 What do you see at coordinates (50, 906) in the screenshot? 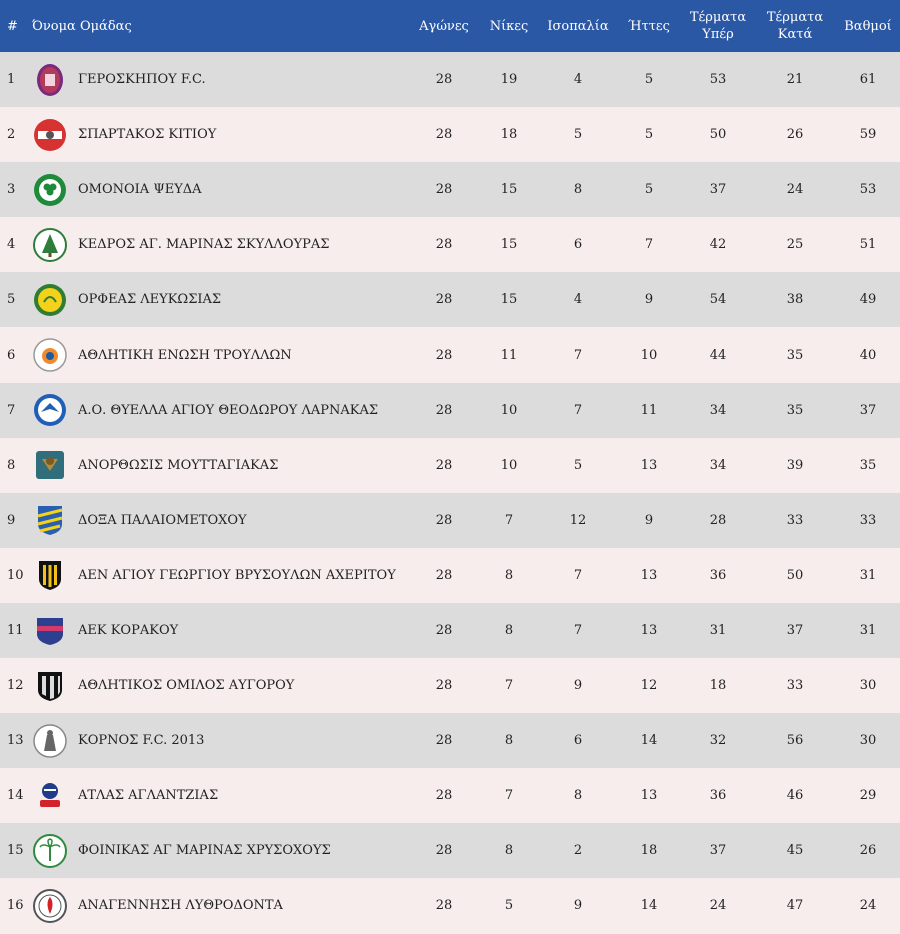
I see `anagennisi-crest-icon` at bounding box center [50, 906].